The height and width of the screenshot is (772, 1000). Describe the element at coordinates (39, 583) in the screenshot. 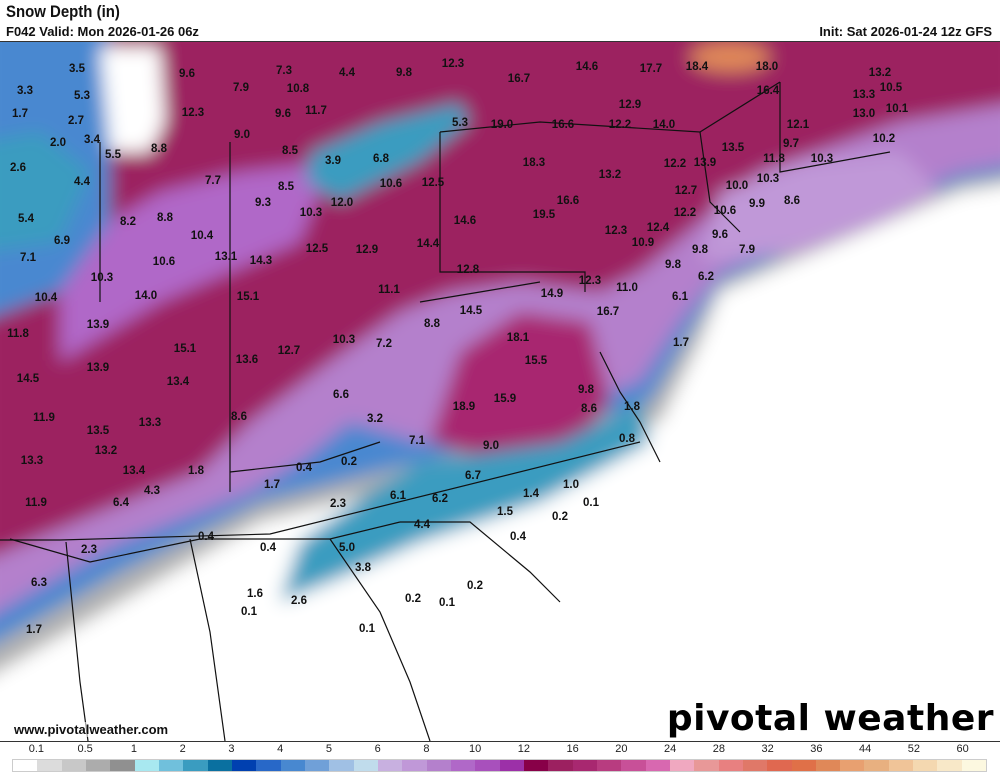

I see `contour-value-label: 6.3` at that location.